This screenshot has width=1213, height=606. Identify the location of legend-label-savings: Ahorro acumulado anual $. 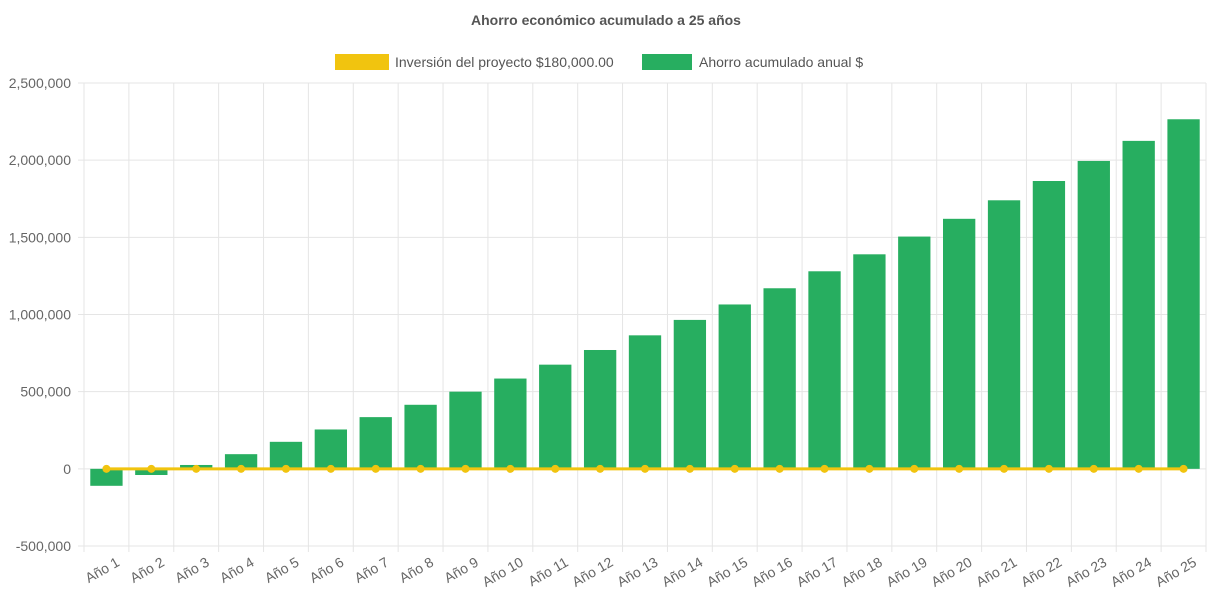
(781, 62).